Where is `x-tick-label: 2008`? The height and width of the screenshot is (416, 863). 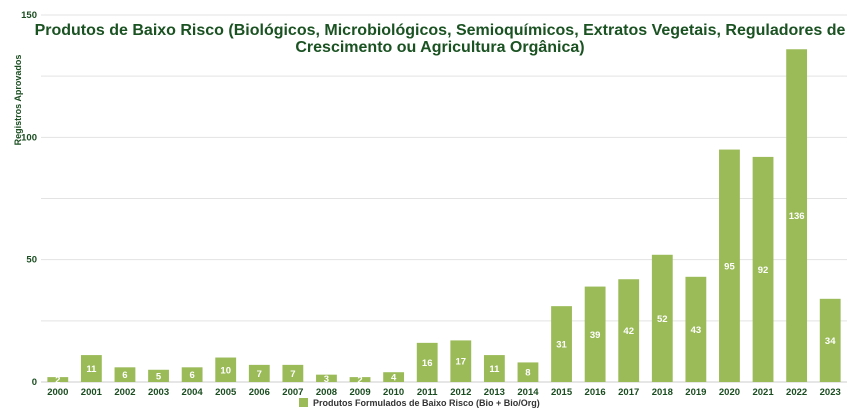 x-tick-label: 2008 is located at coordinates (326, 392).